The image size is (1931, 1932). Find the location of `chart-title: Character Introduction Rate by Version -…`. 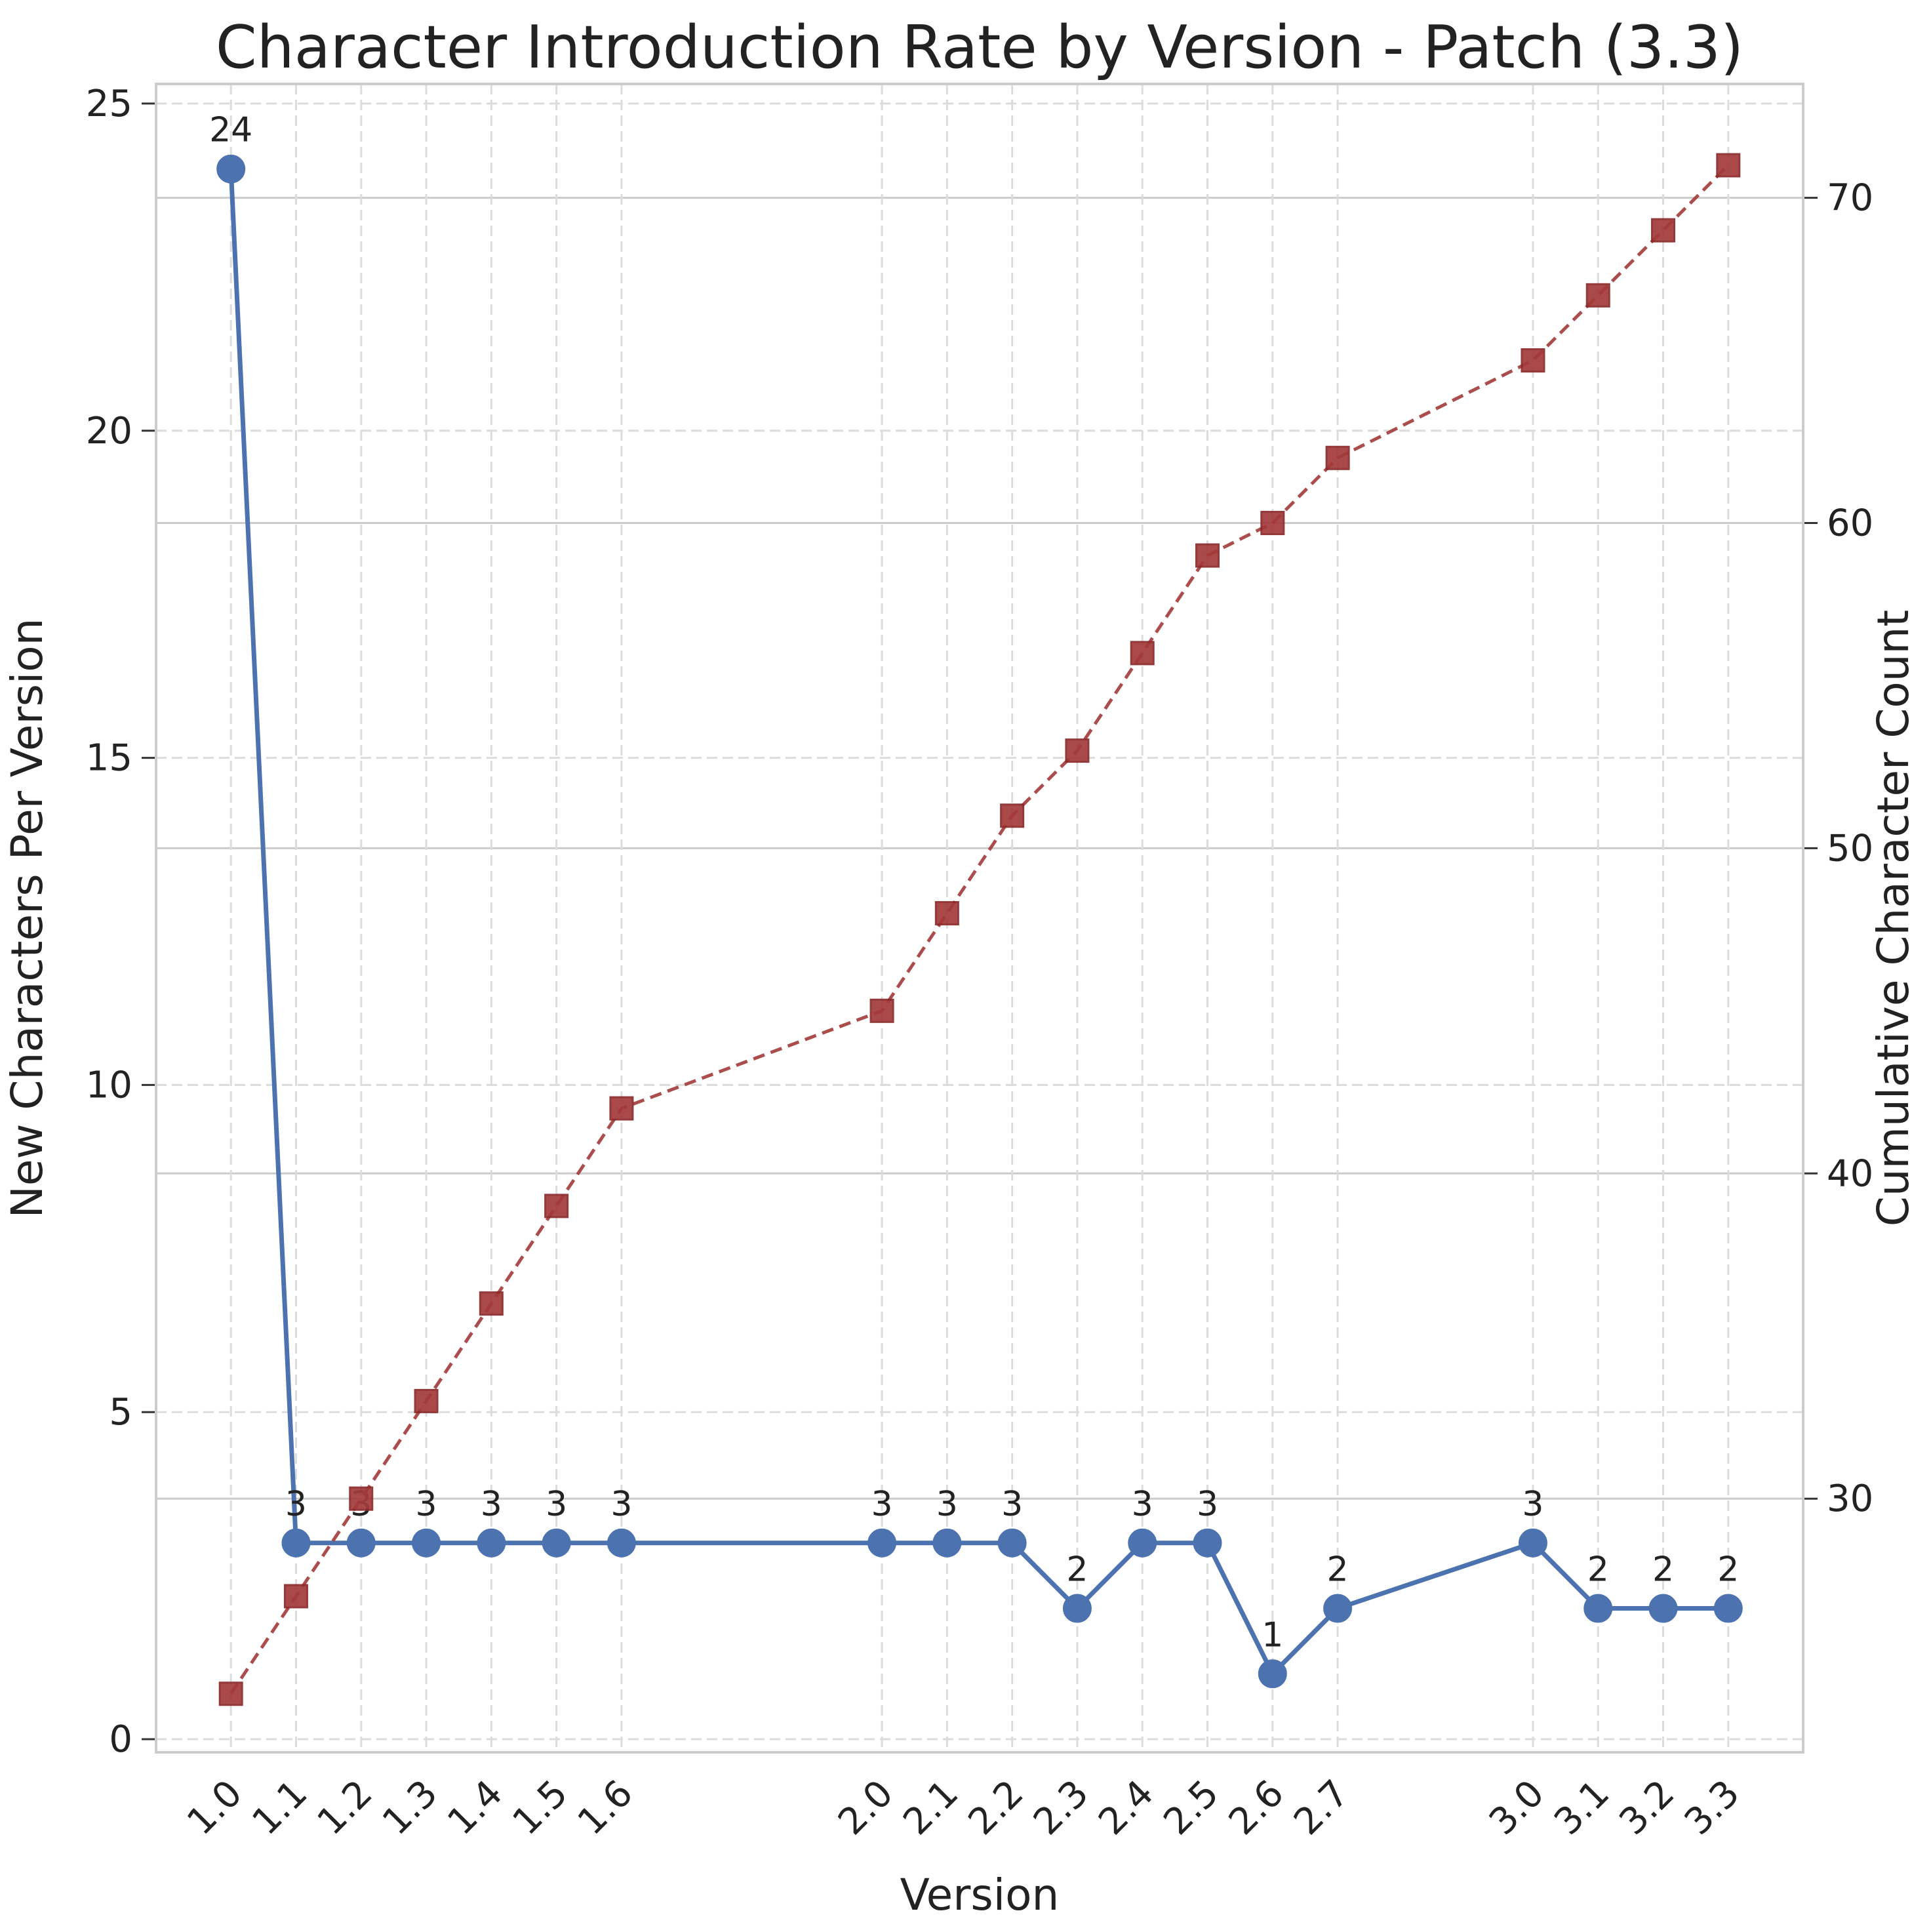

chart-title: Character Introduction Rate by Version -… is located at coordinates (980, 47).